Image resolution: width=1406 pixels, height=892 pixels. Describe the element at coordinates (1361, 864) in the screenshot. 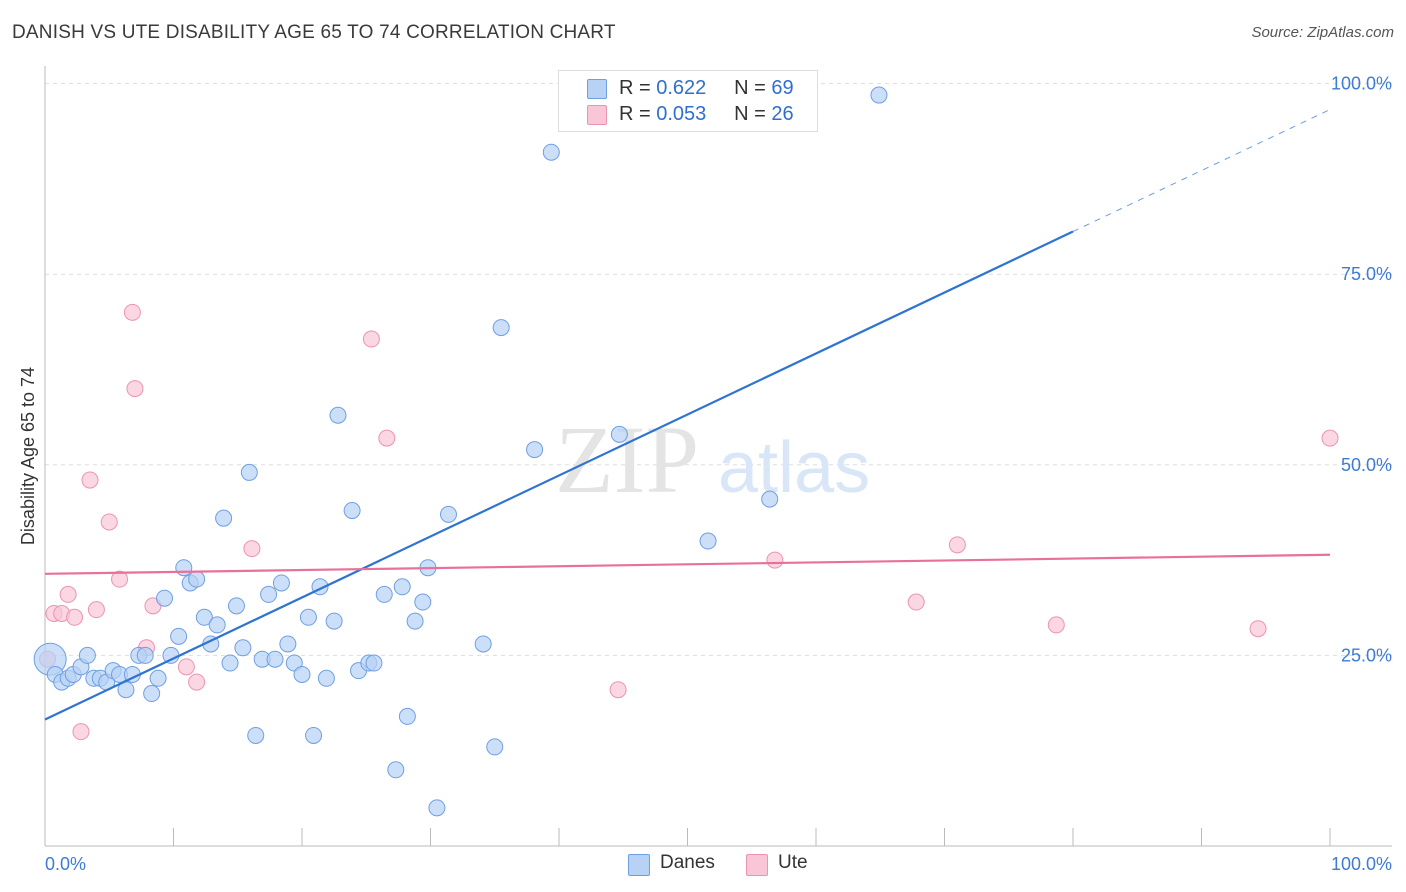

I see `x-tick-label: 100.0%` at that location.